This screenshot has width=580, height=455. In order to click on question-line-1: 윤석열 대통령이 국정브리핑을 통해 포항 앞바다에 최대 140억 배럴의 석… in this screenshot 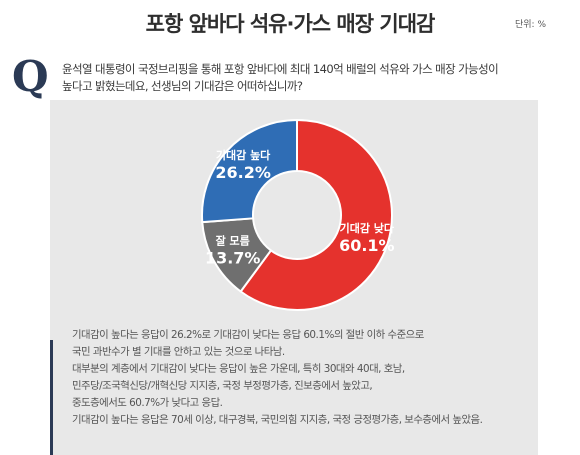, I will do `click(280, 69)`.